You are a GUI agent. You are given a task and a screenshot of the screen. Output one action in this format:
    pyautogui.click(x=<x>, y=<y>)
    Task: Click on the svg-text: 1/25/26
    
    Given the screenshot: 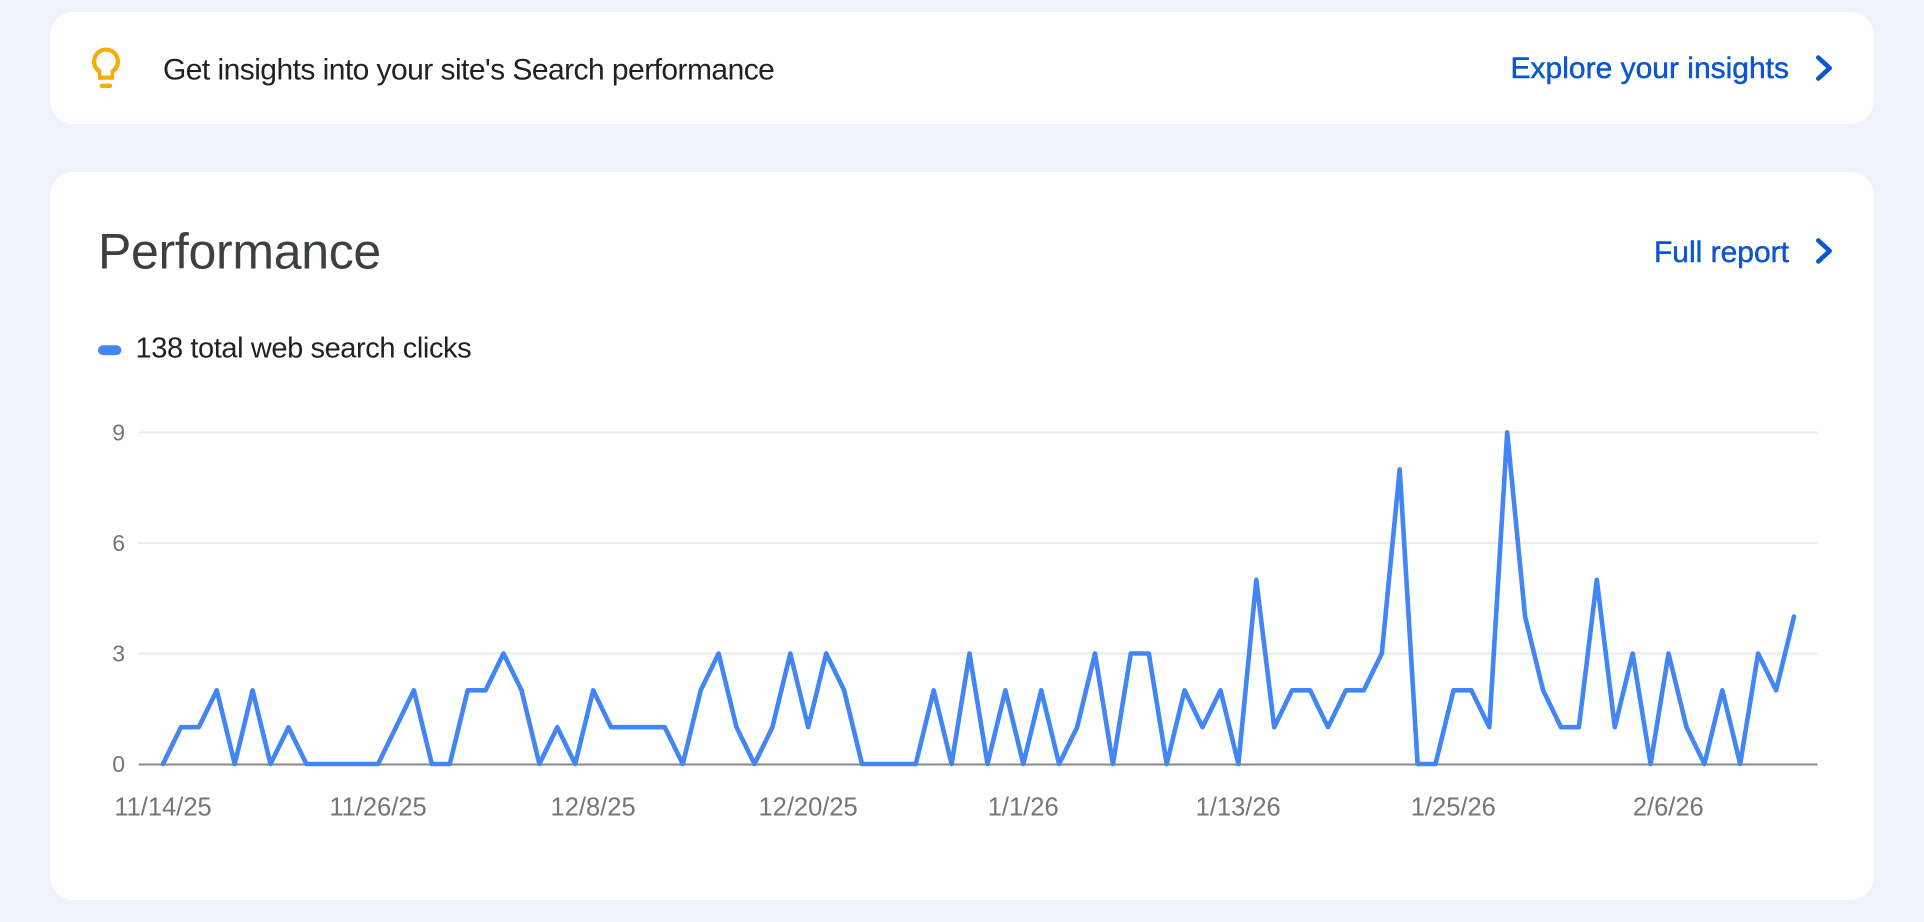 What is the action you would take?
    pyautogui.click(x=1453, y=808)
    